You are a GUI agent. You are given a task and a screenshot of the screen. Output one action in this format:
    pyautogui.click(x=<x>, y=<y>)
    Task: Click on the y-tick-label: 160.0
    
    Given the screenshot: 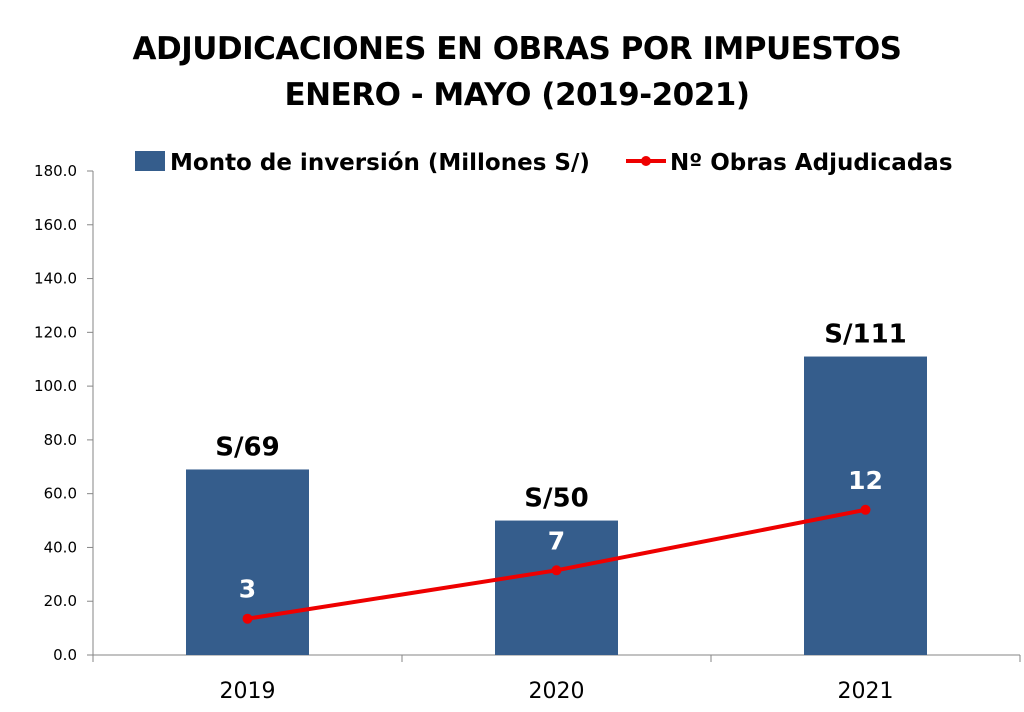 What is the action you would take?
    pyautogui.click(x=55, y=225)
    